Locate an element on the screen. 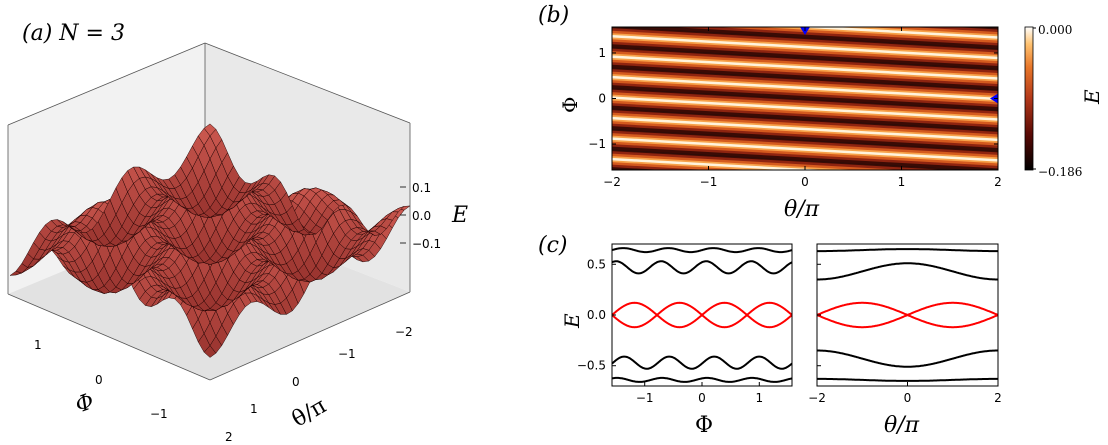 Image resolution: width=1108 pixels, height=445 pixels. y-tick-label: 1 is located at coordinates (602, 53).